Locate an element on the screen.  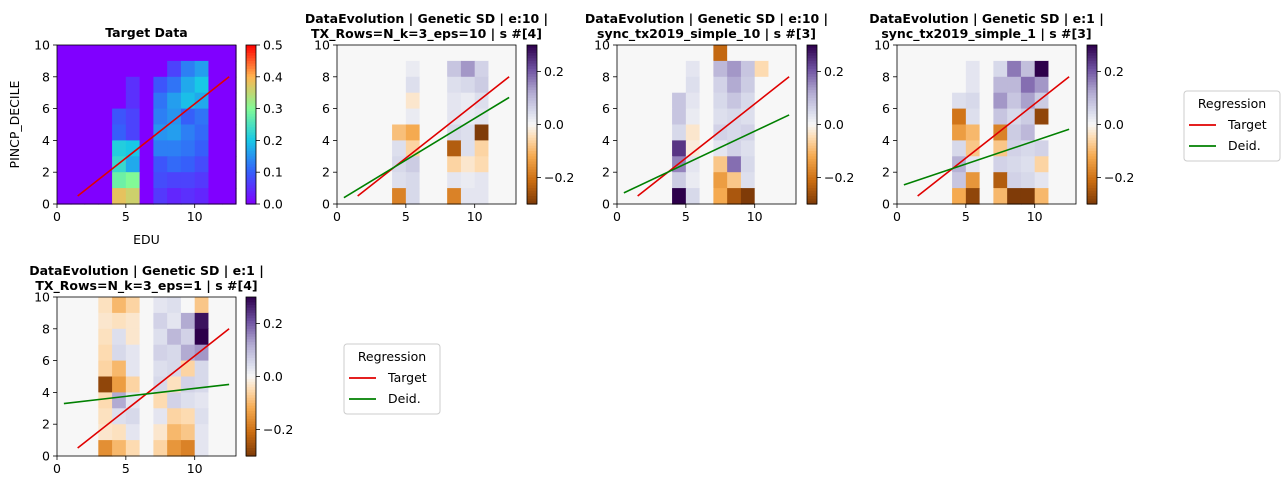
x-tick-label: 0 is located at coordinates (57, 468).